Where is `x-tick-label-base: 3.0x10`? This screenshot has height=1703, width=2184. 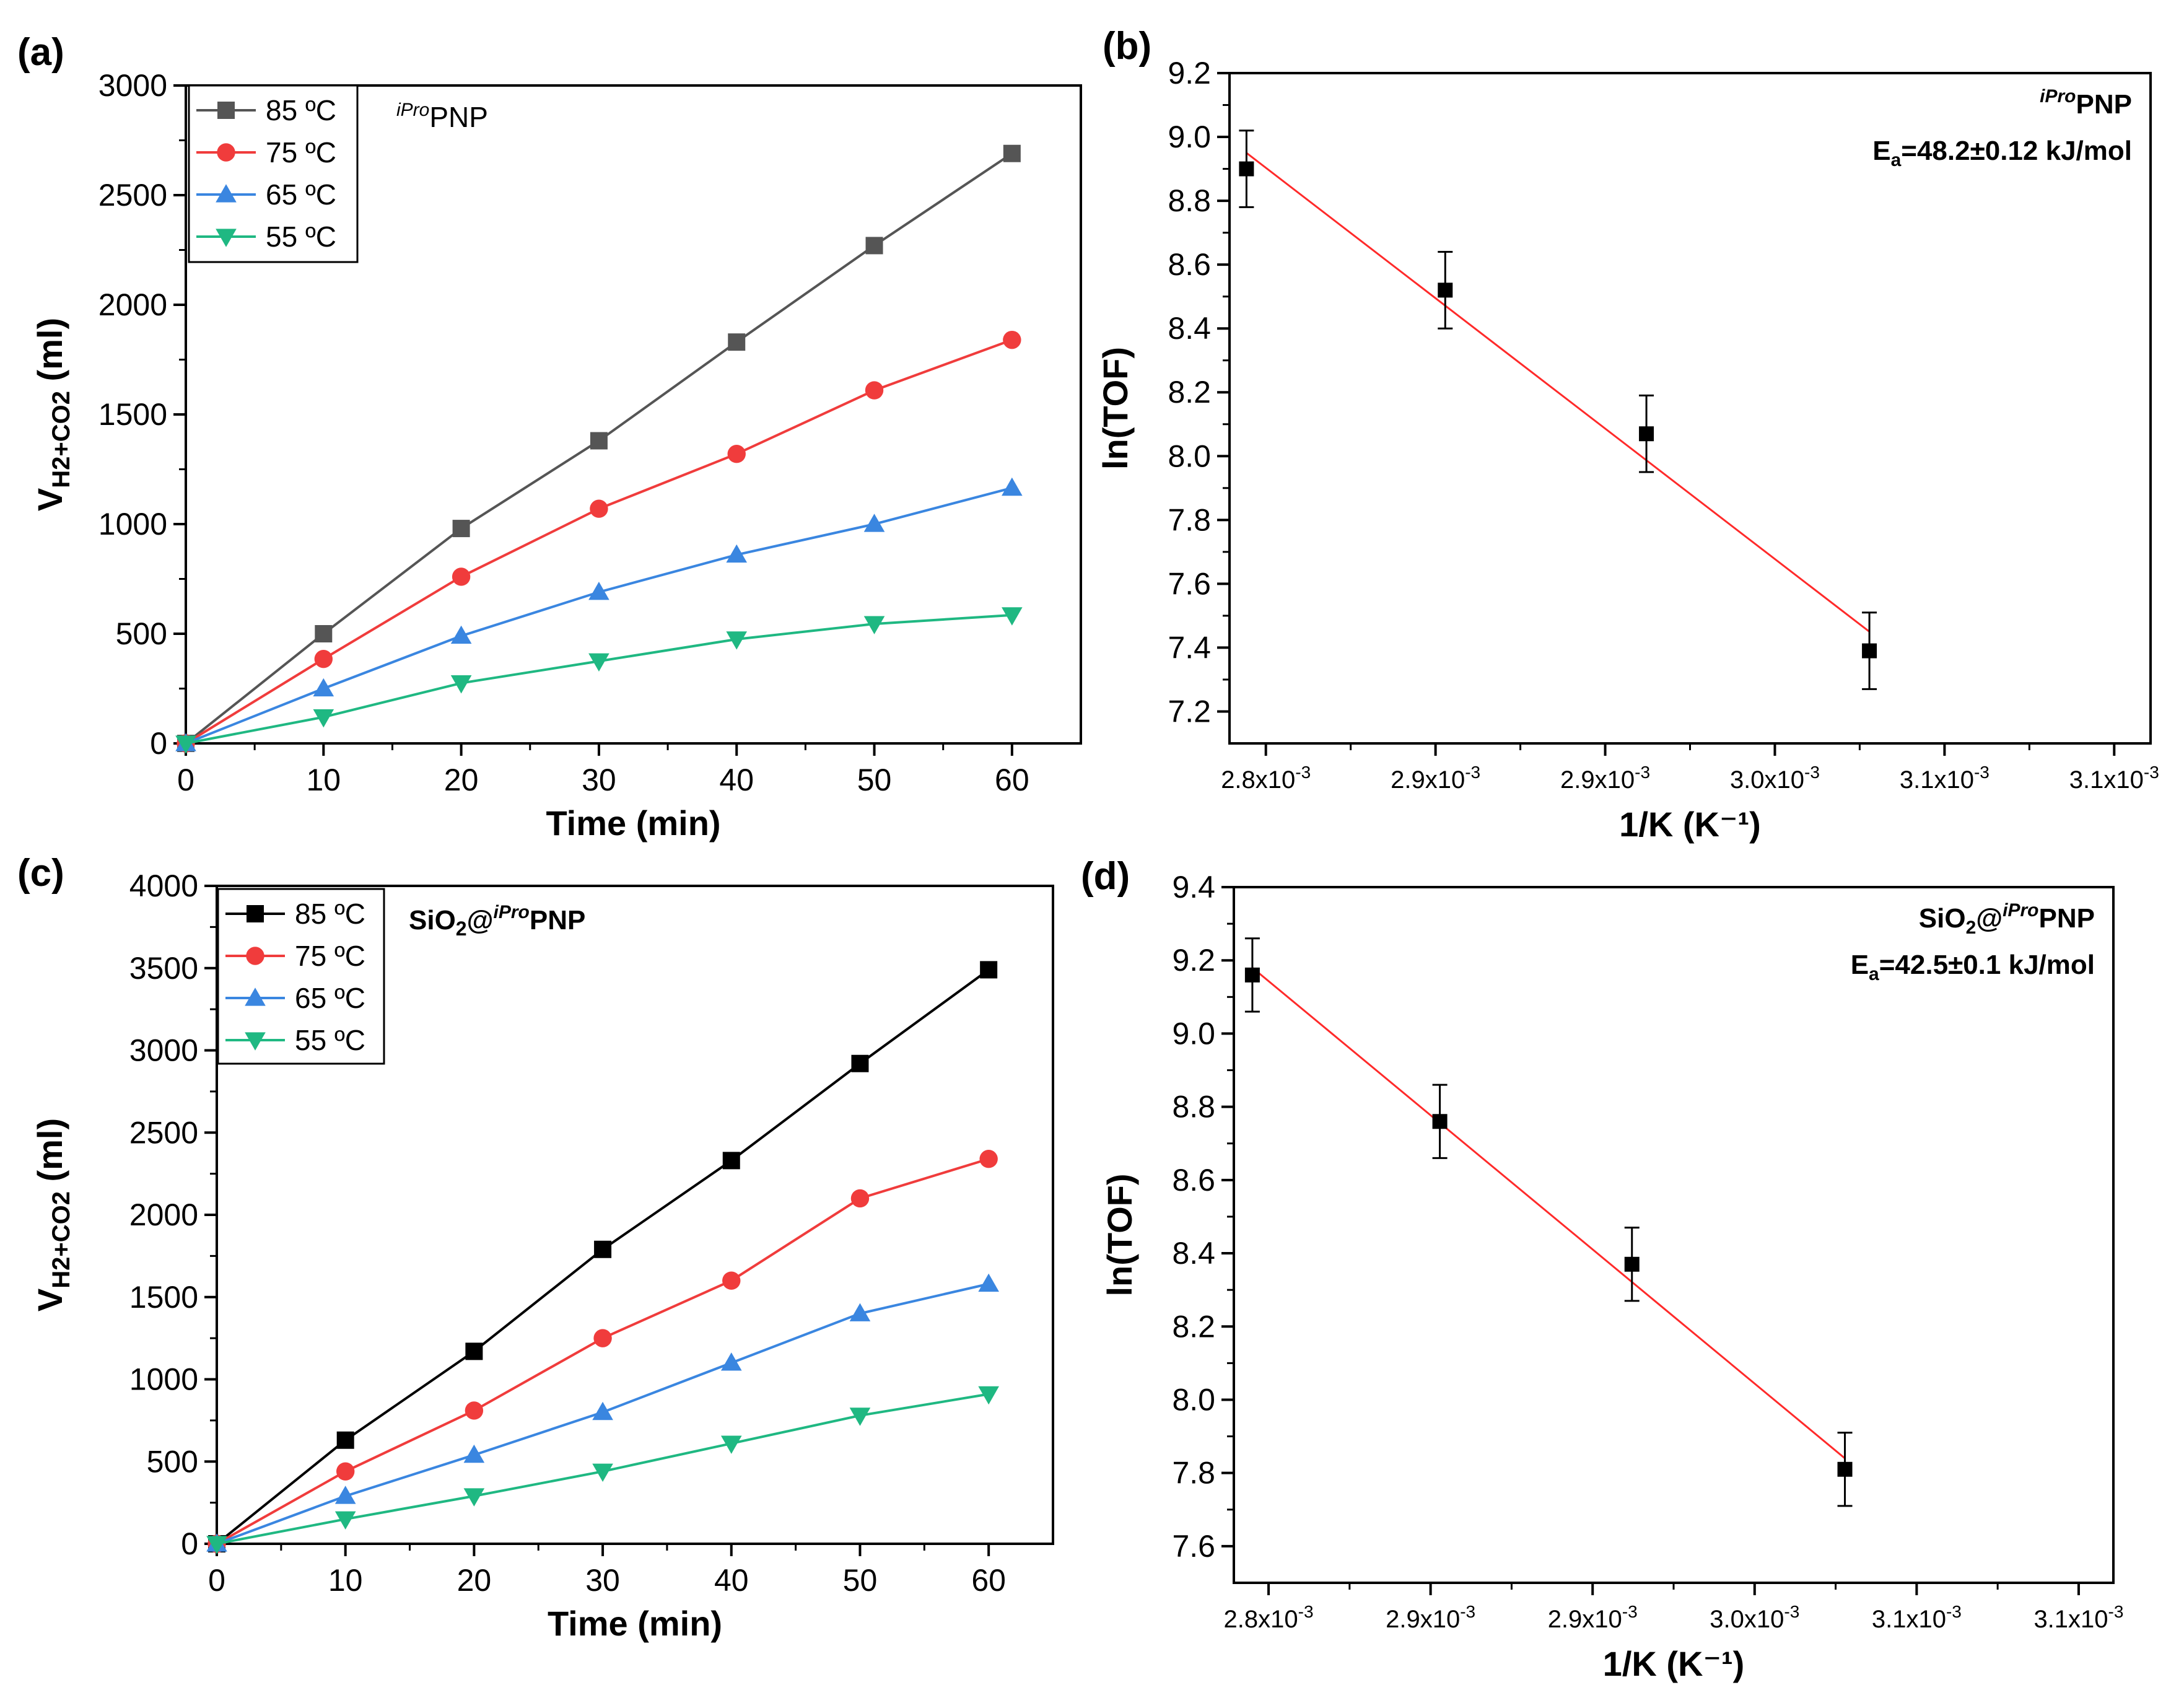
x-tick-label-base: 3.0x10 is located at coordinates (1747, 1619).